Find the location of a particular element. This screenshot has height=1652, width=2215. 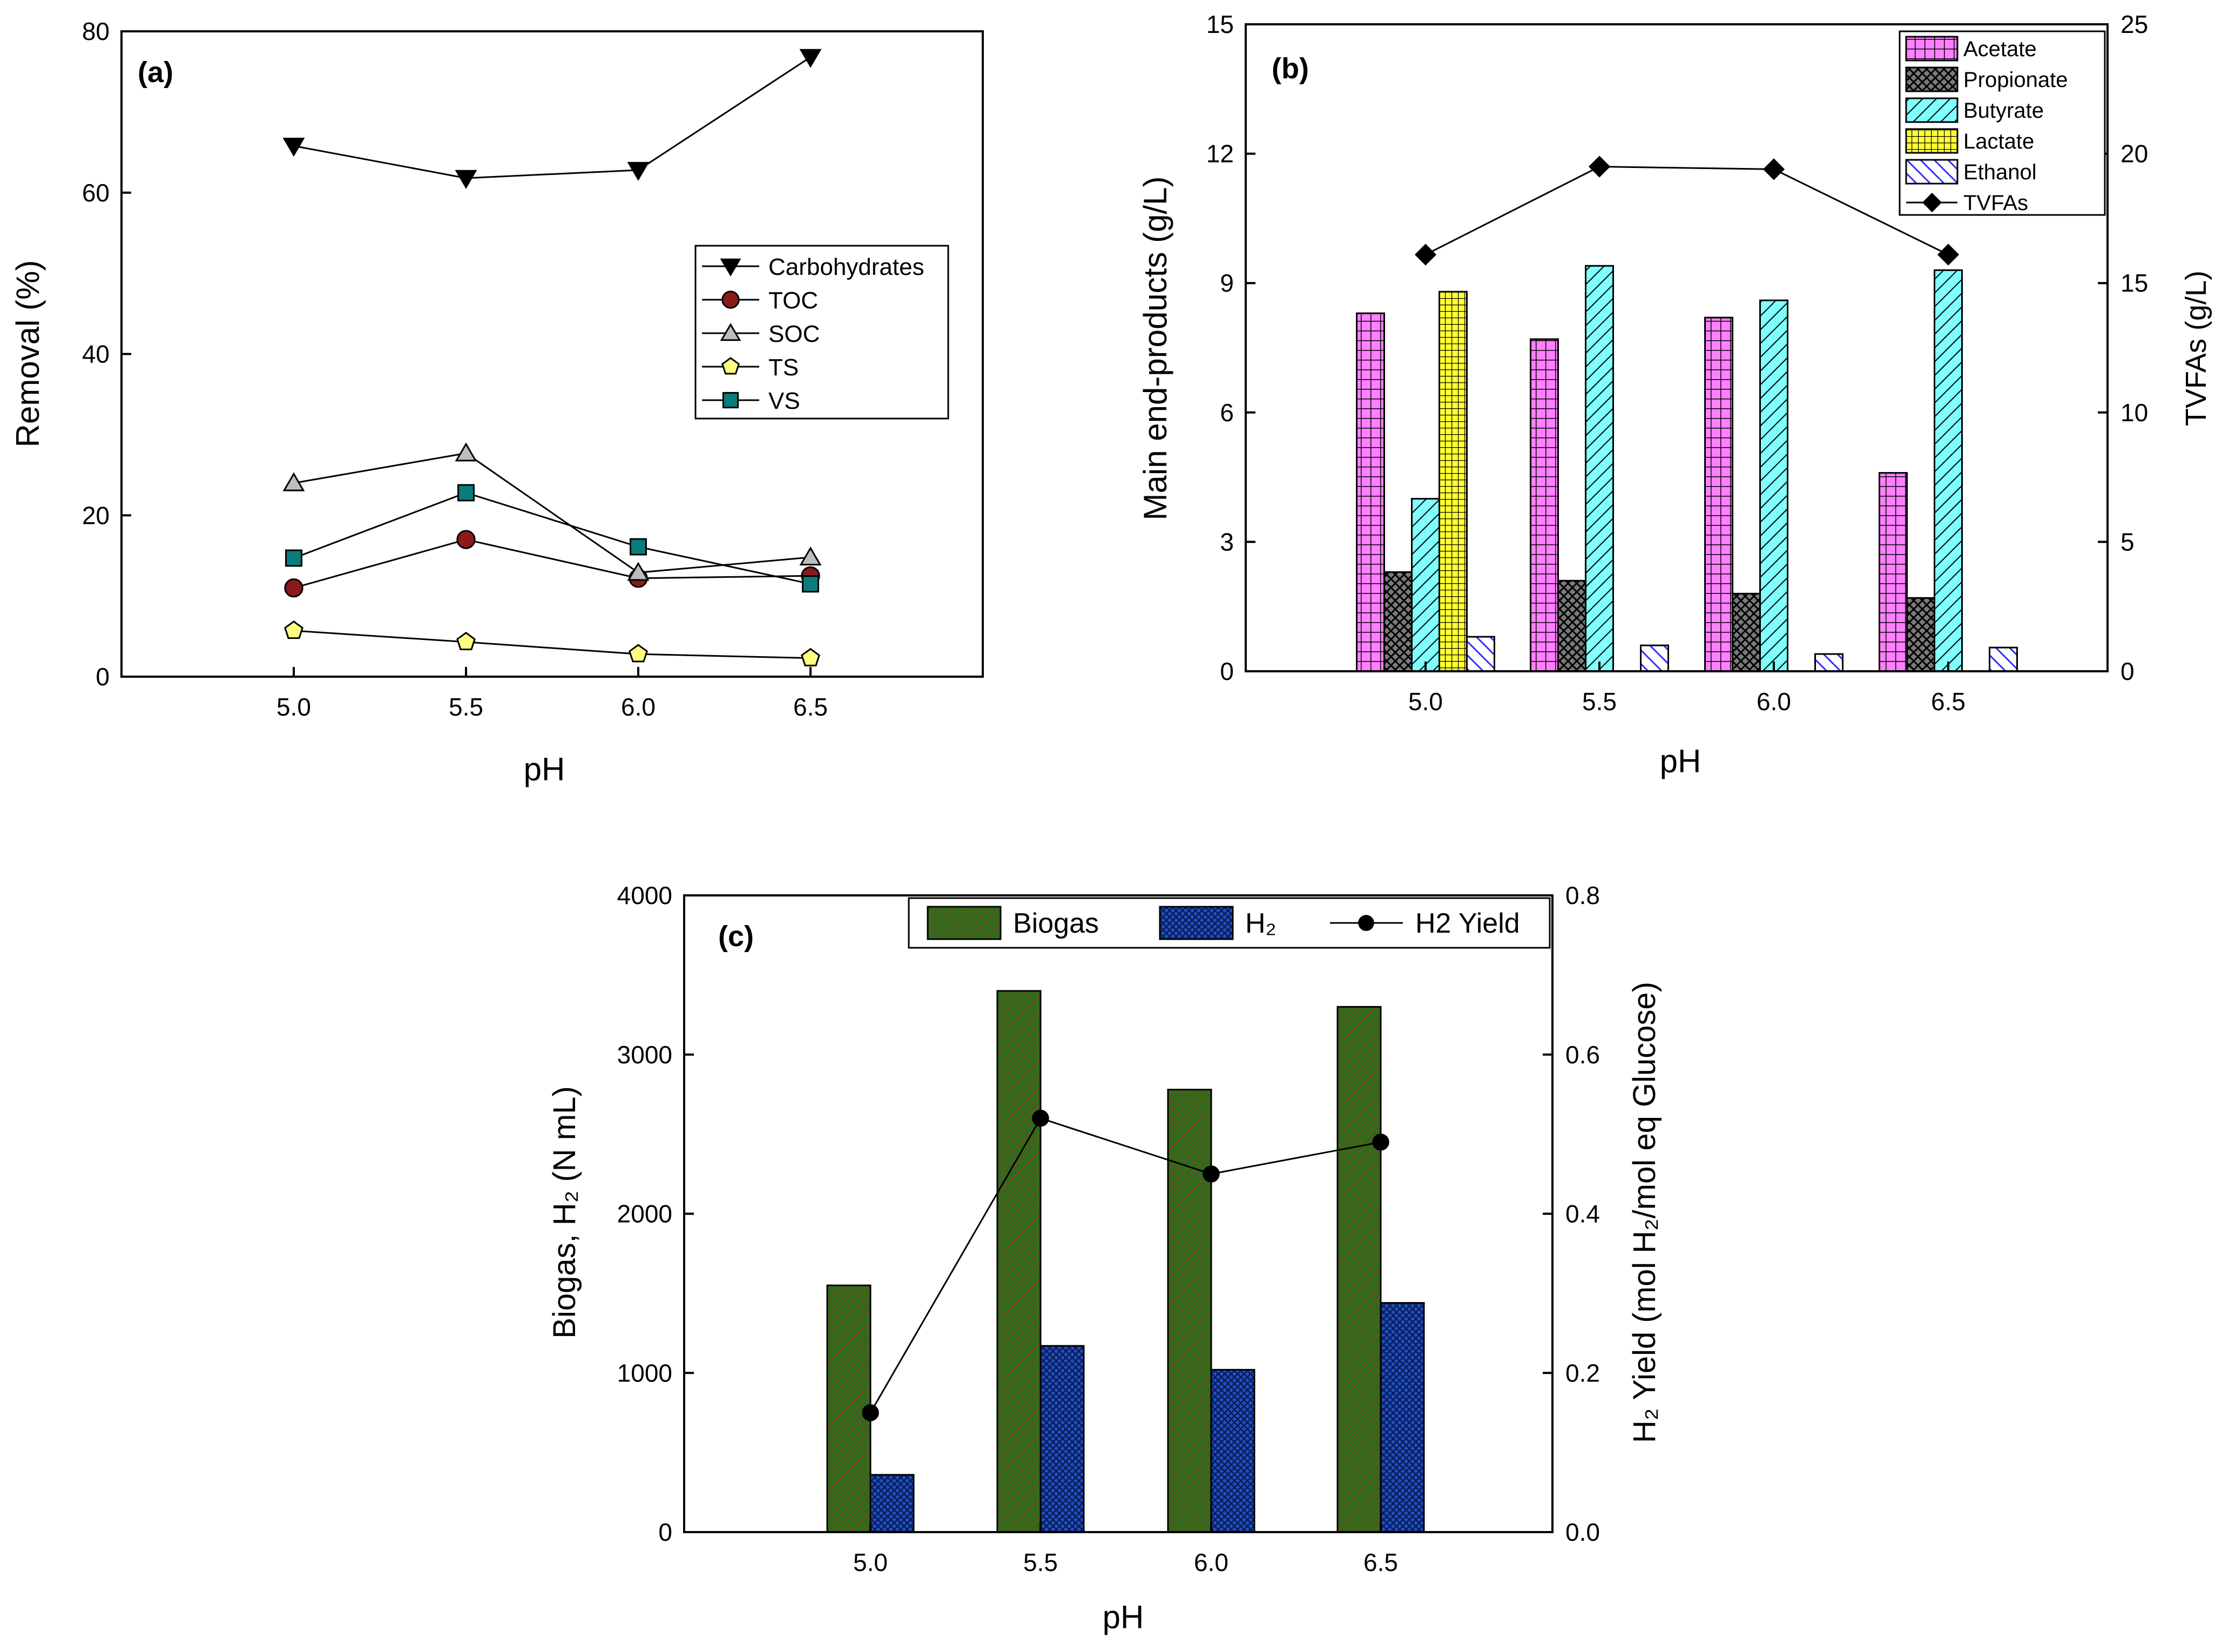

panel-b-y-axis-title: Main end-products (g/L) is located at coordinates (1155, 349).